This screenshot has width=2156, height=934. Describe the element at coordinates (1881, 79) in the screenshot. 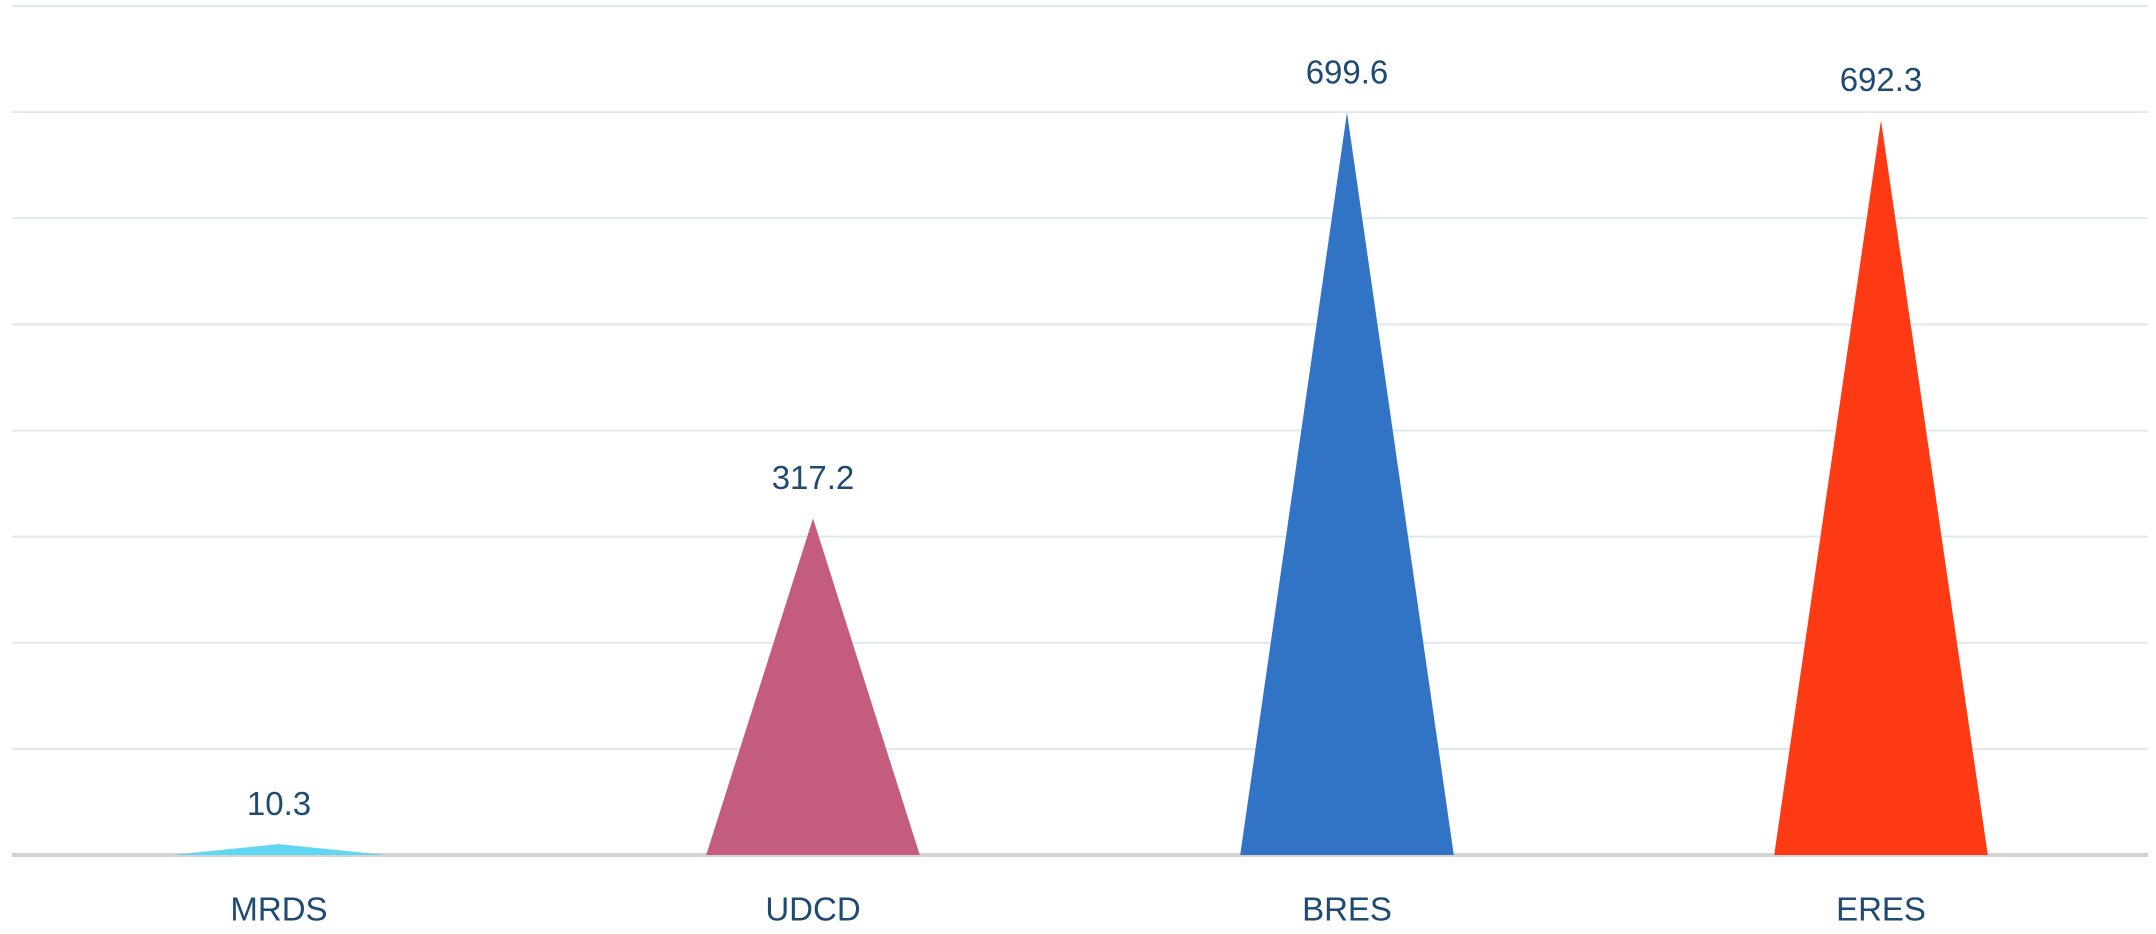

I see `value-label: 692.3` at that location.